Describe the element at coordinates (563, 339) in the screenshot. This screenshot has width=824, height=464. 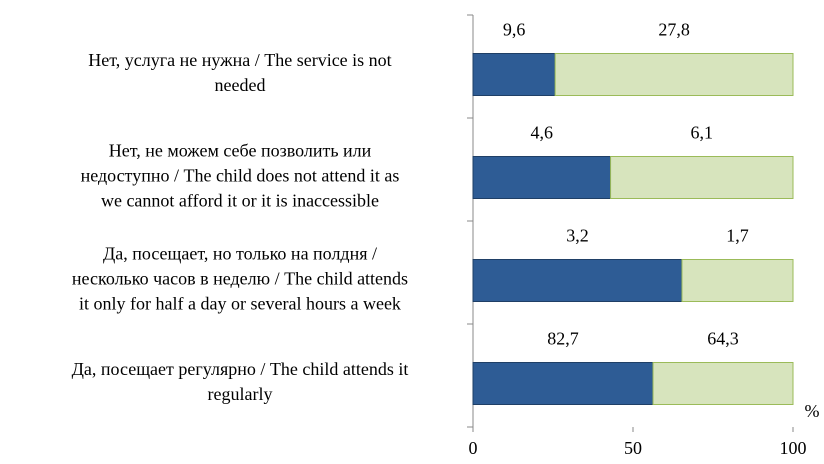
I see `value-label: 82,7` at that location.